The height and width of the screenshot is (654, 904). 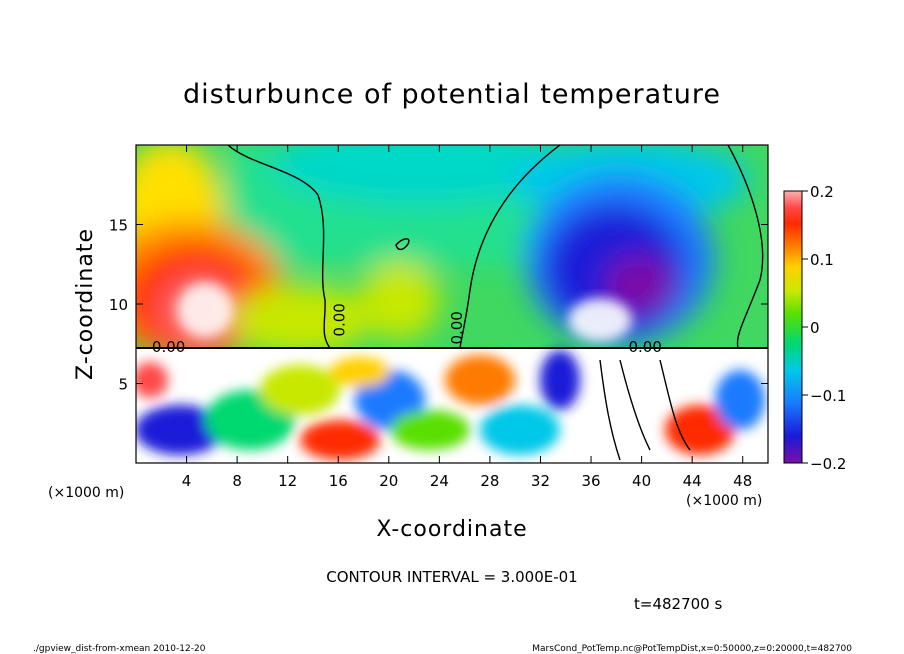 What do you see at coordinates (86, 493) in the screenshot?
I see `y-unit-label: (×1000 m)` at bounding box center [86, 493].